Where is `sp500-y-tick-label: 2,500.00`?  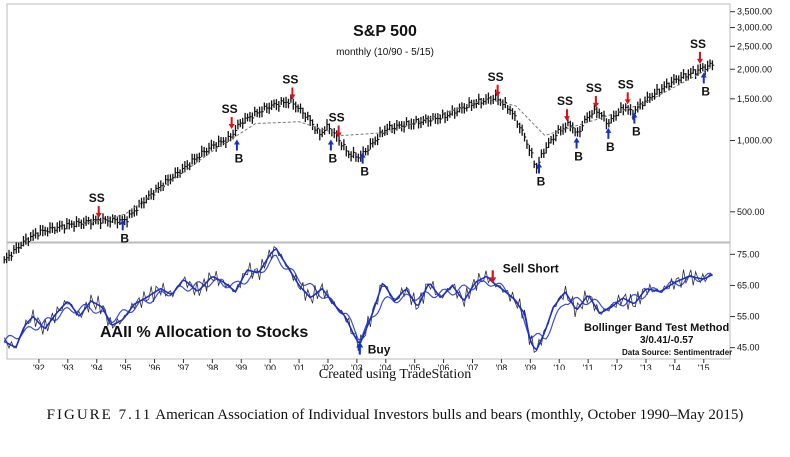 sp500-y-tick-label: 2,500.00 is located at coordinates (754, 46).